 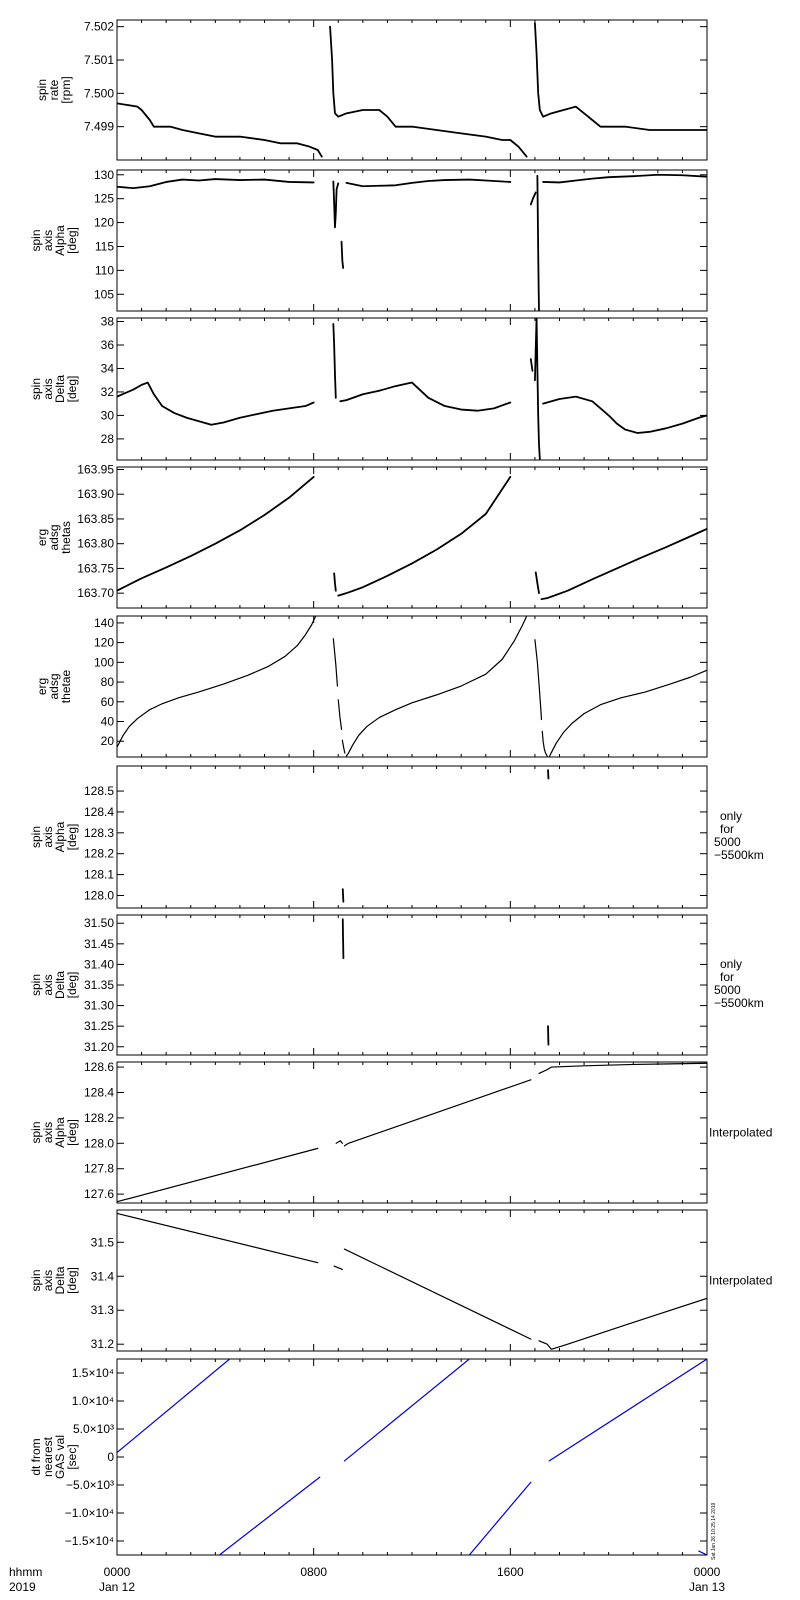 What do you see at coordinates (36, 1456) in the screenshot?
I see `y-axis-label: dt from` at bounding box center [36, 1456].